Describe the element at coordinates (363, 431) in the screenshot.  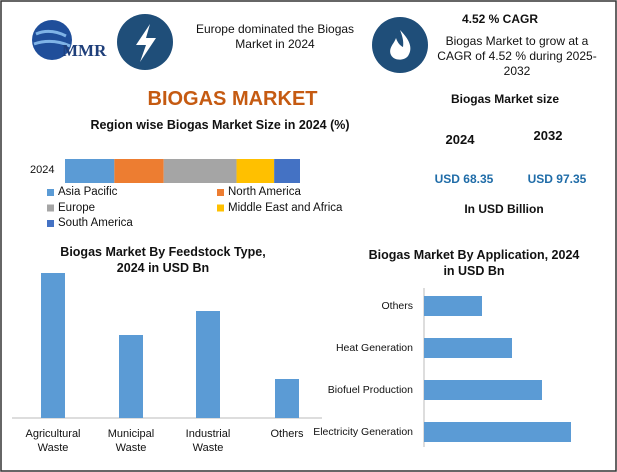
I see `y-tick-label: Electricity Generation` at that location.